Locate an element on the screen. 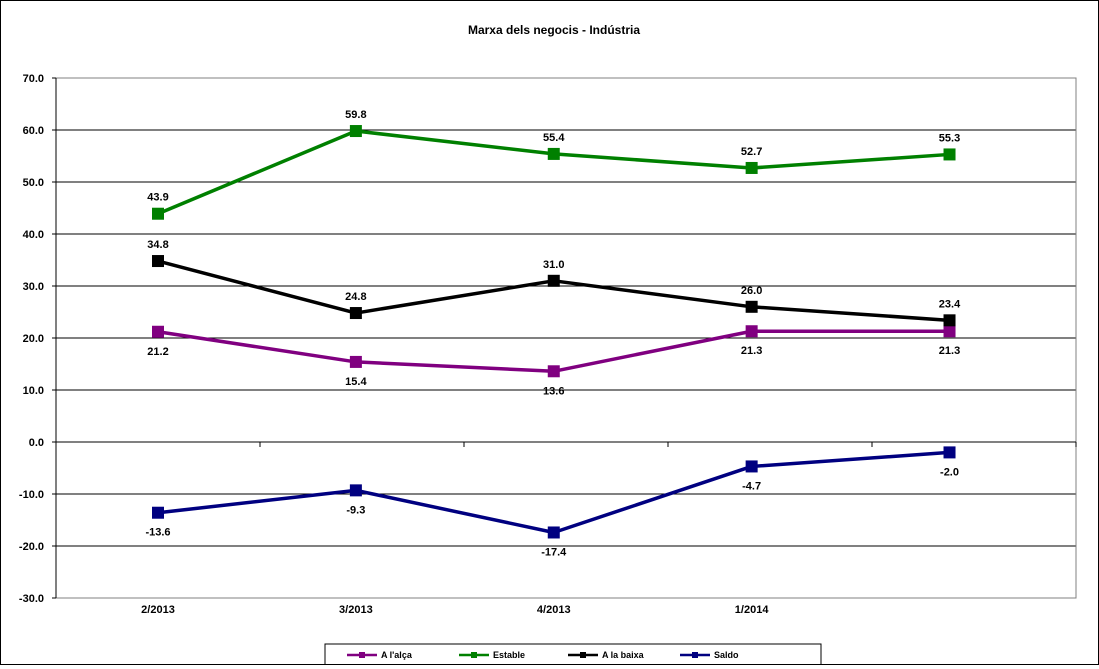  data-label: 21.2 is located at coordinates (157, 352).